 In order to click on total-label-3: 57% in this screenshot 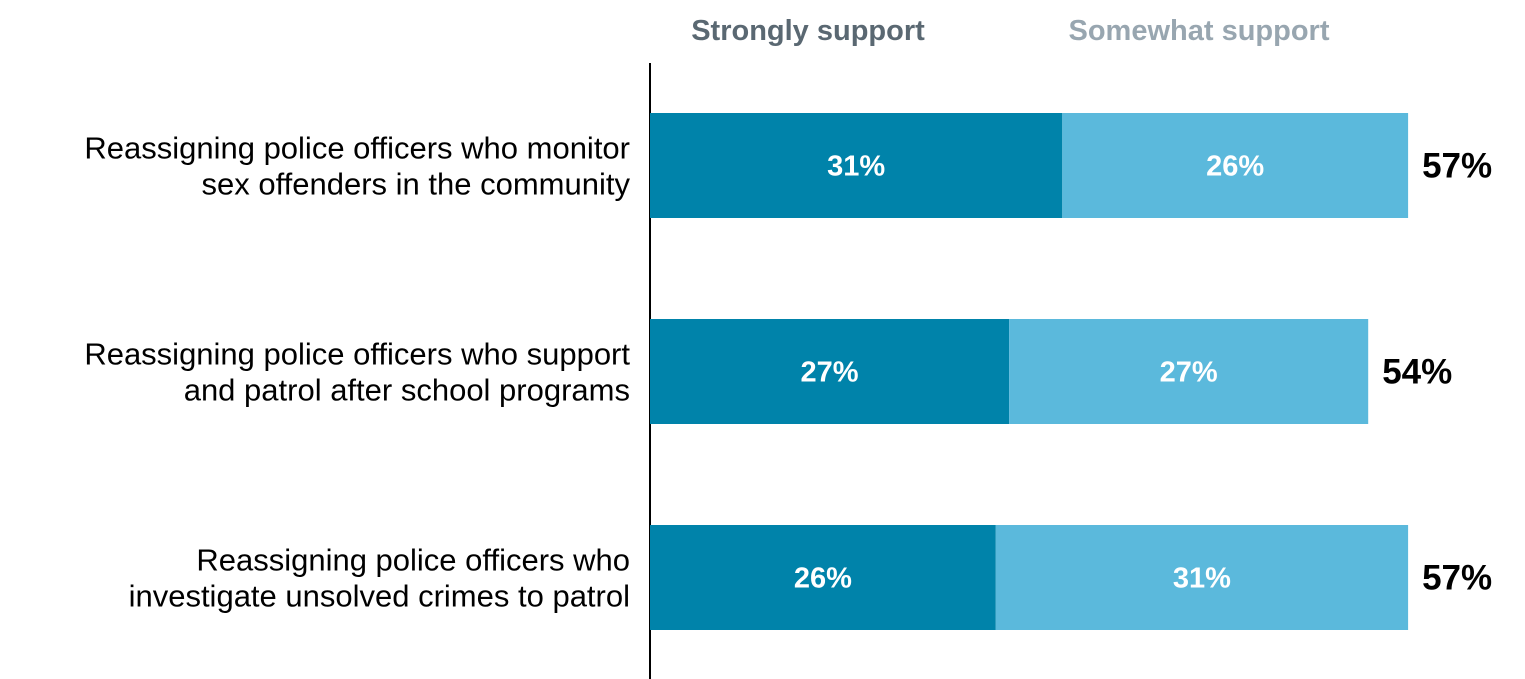, I will do `click(1457, 578)`.